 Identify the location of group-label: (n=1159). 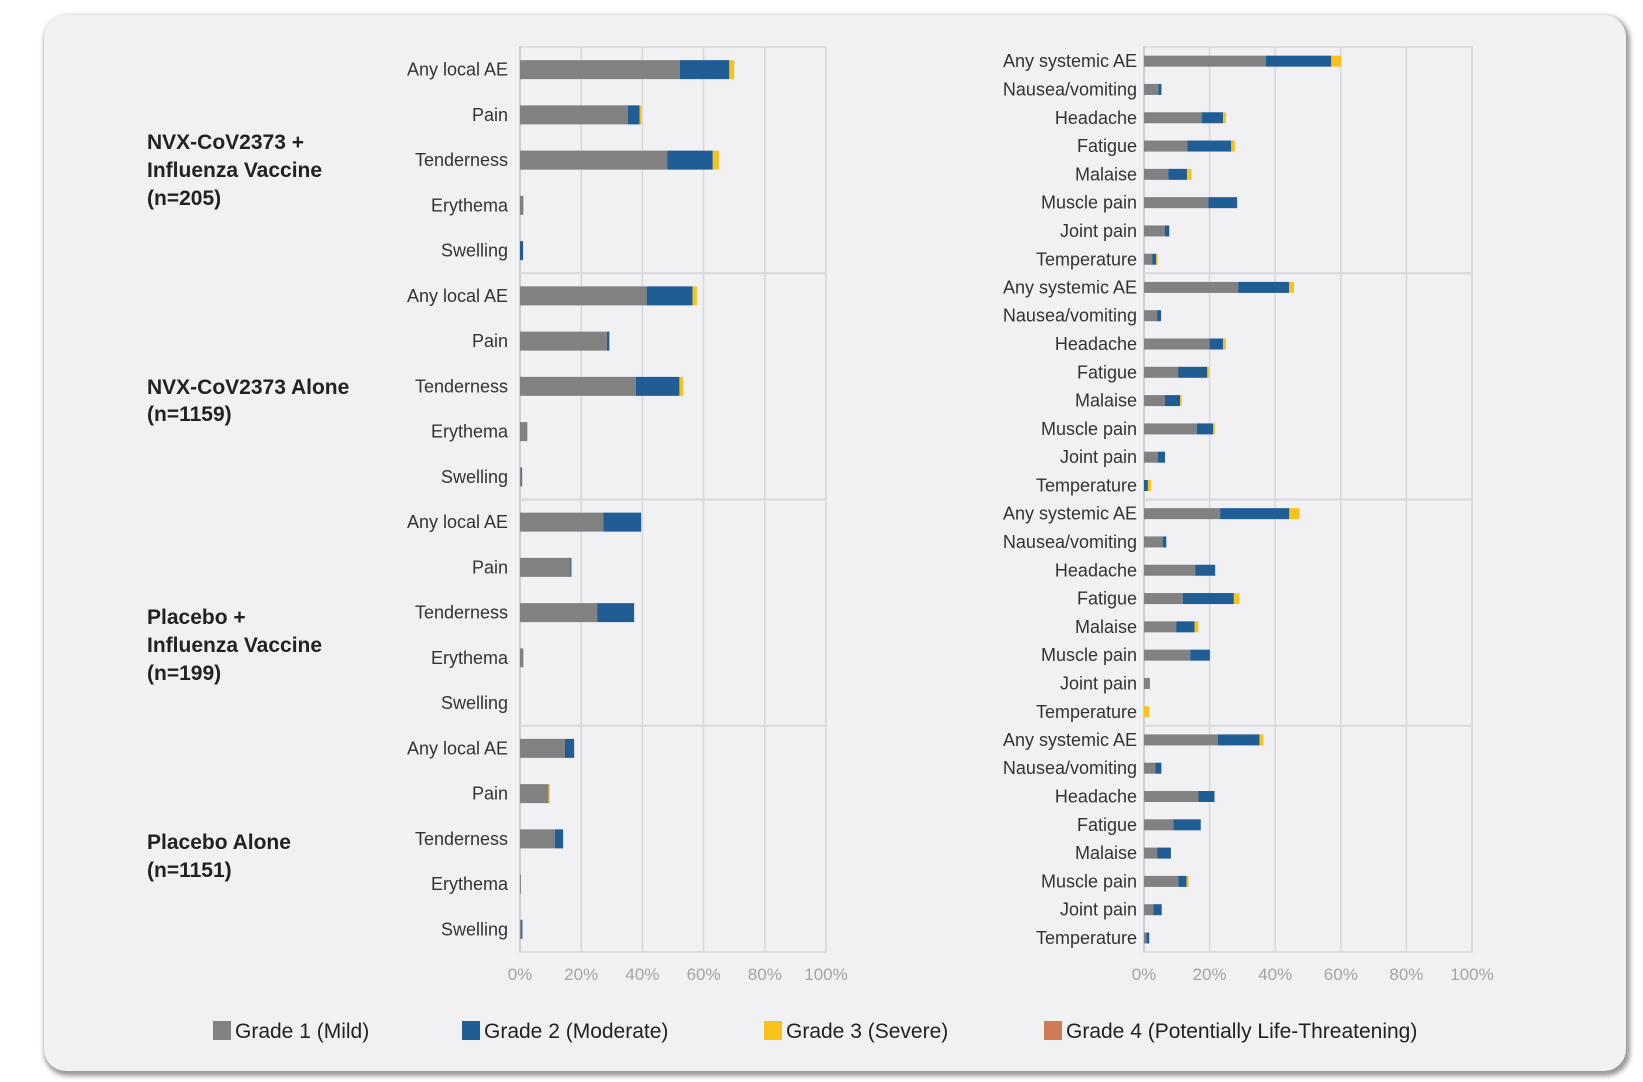
(189, 414).